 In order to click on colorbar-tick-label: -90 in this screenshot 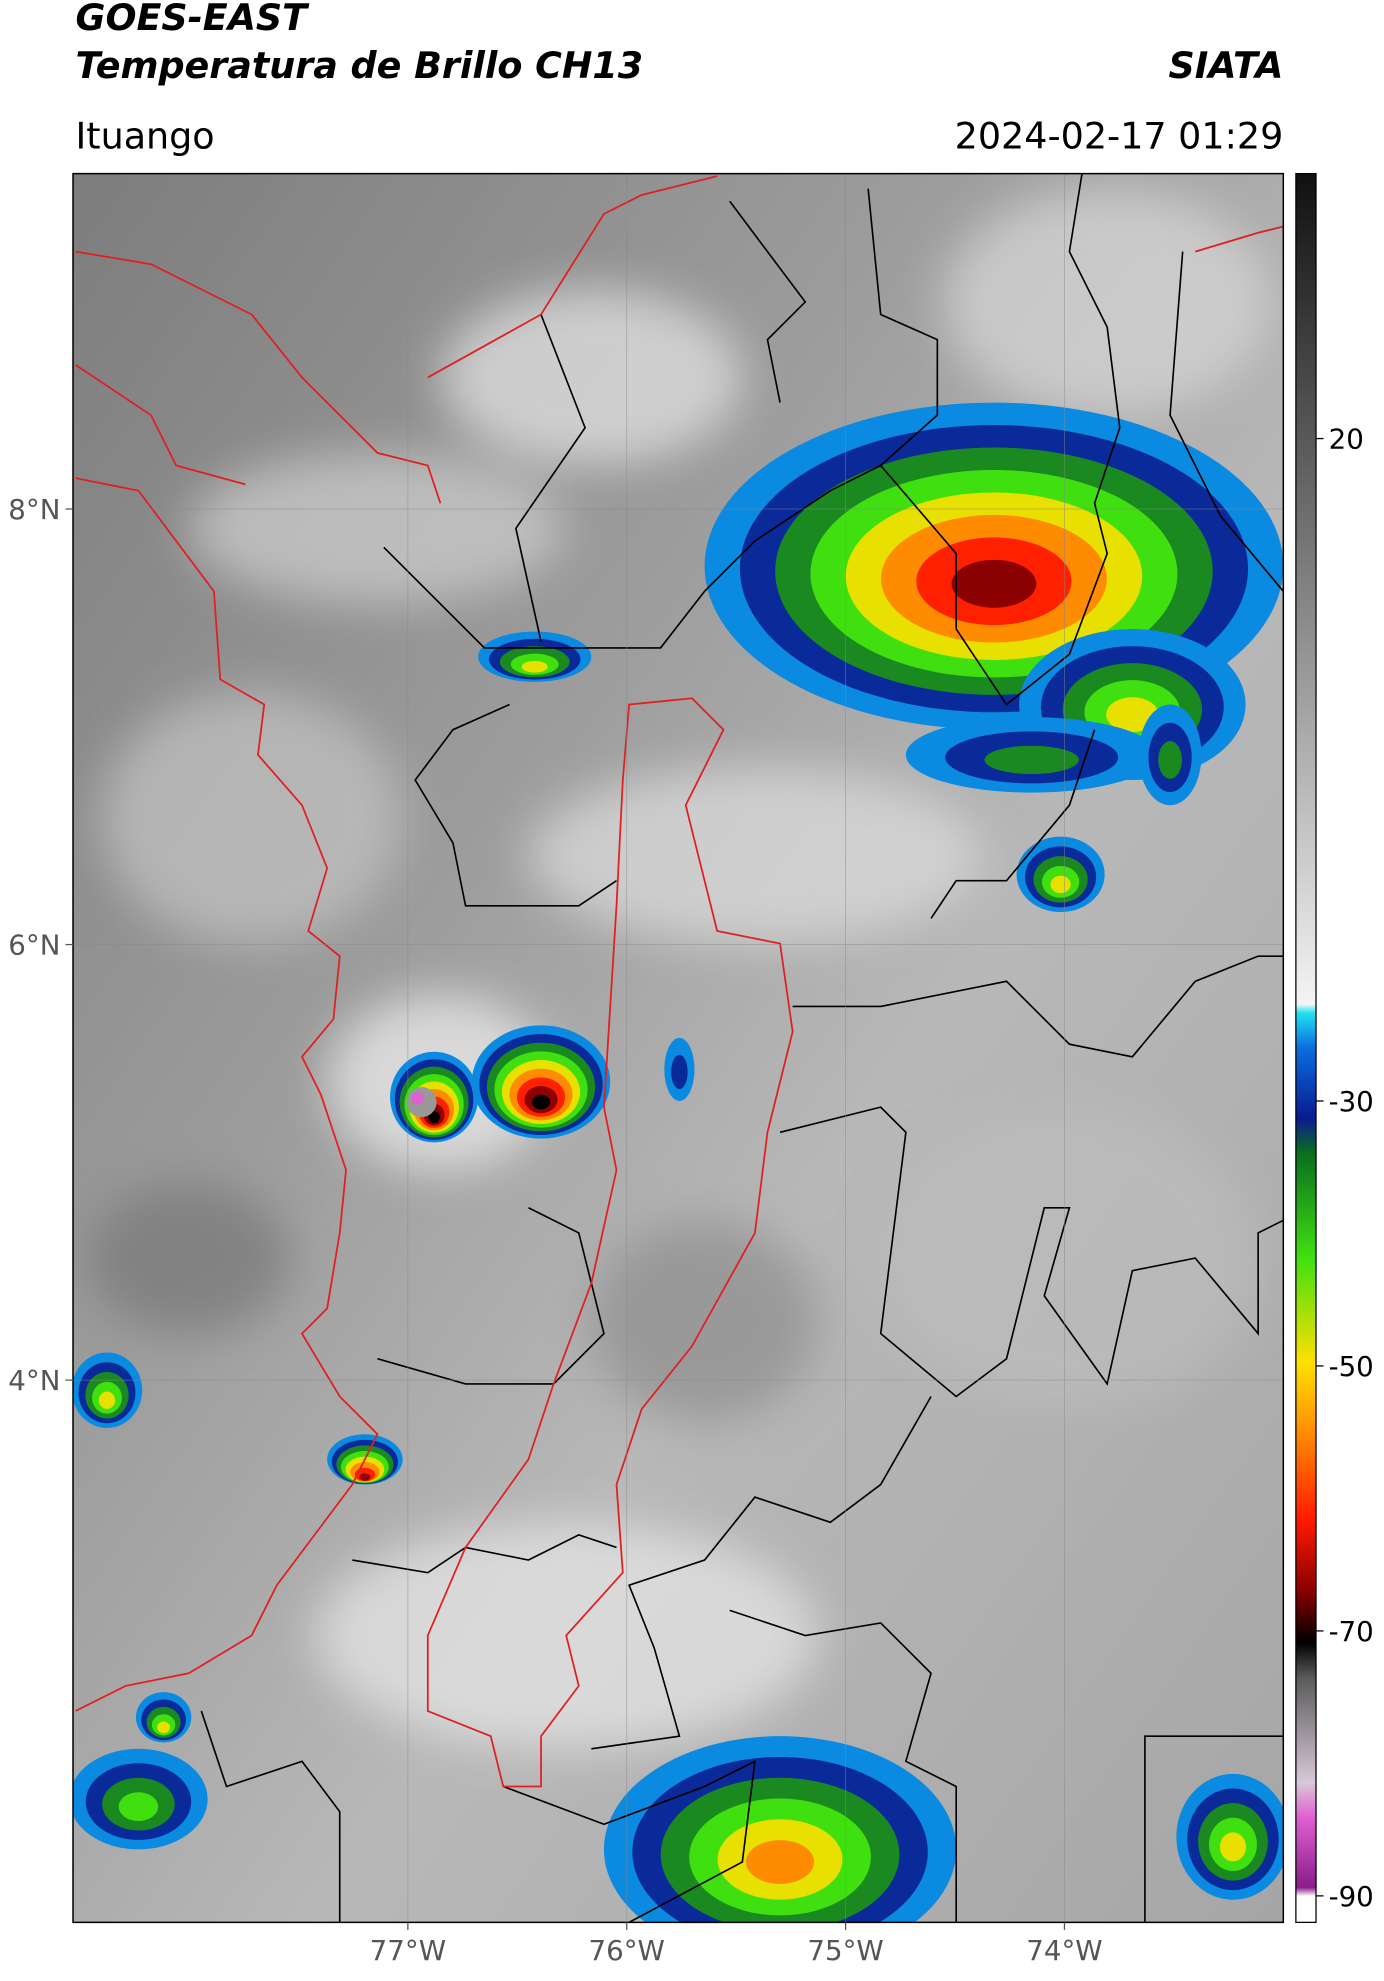, I will do `click(1351, 1896)`.